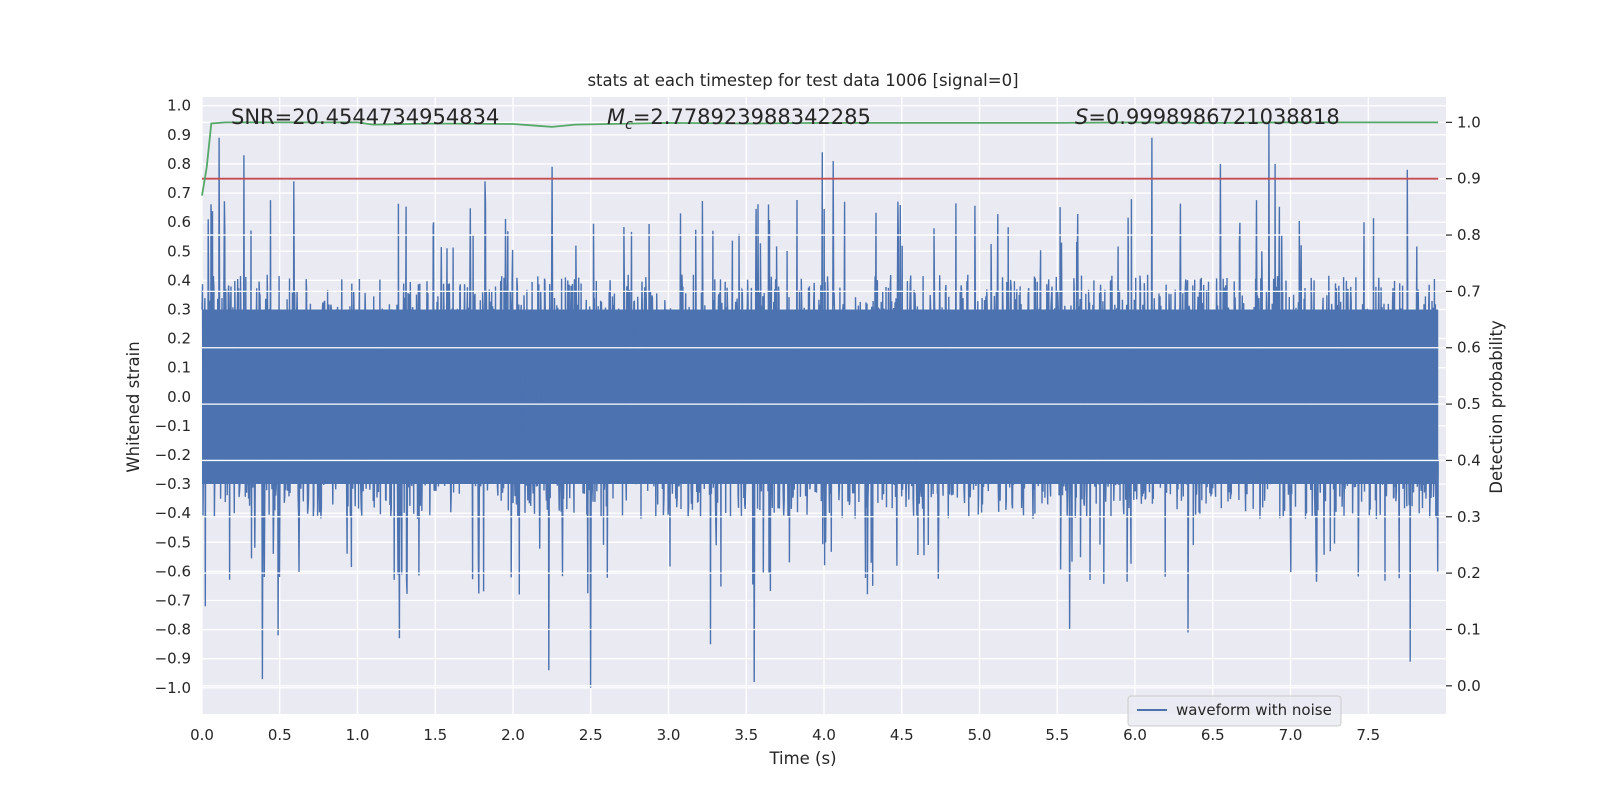  Describe the element at coordinates (1469, 291) in the screenshot. I see `y2-tick-label: 0.7` at that location.